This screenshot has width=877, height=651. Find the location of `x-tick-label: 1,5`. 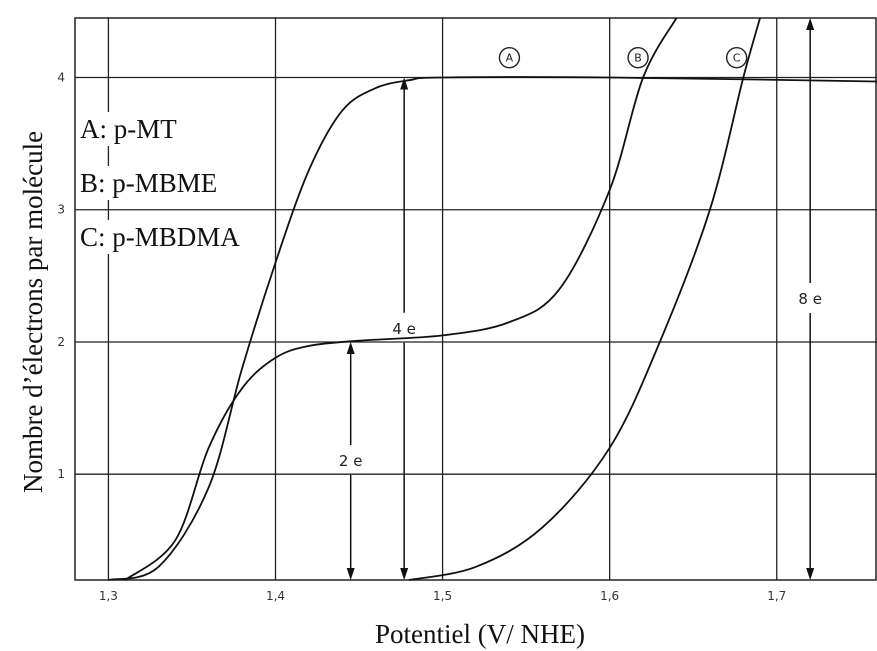

x-tick-label: 1,5 is located at coordinates (442, 596).